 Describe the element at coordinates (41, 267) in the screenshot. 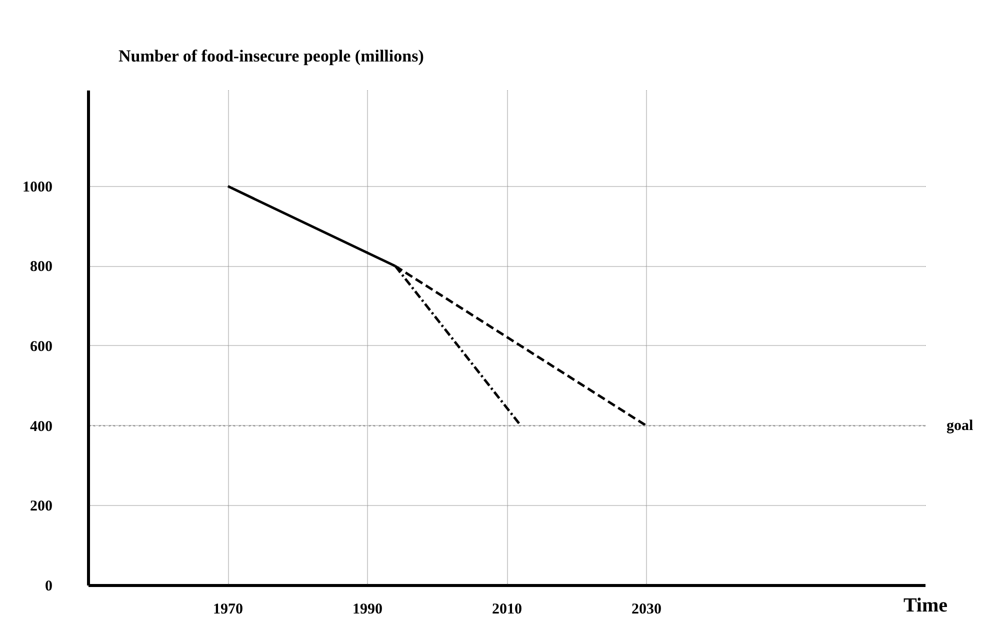

I see `y-tick-label: 800` at that location.